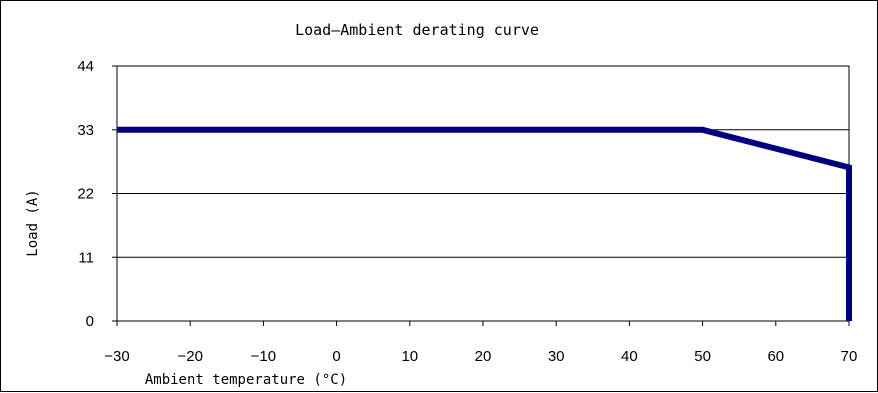 The height and width of the screenshot is (393, 878). Describe the element at coordinates (85, 130) in the screenshot. I see `y-tick-label-3: 33` at that location.